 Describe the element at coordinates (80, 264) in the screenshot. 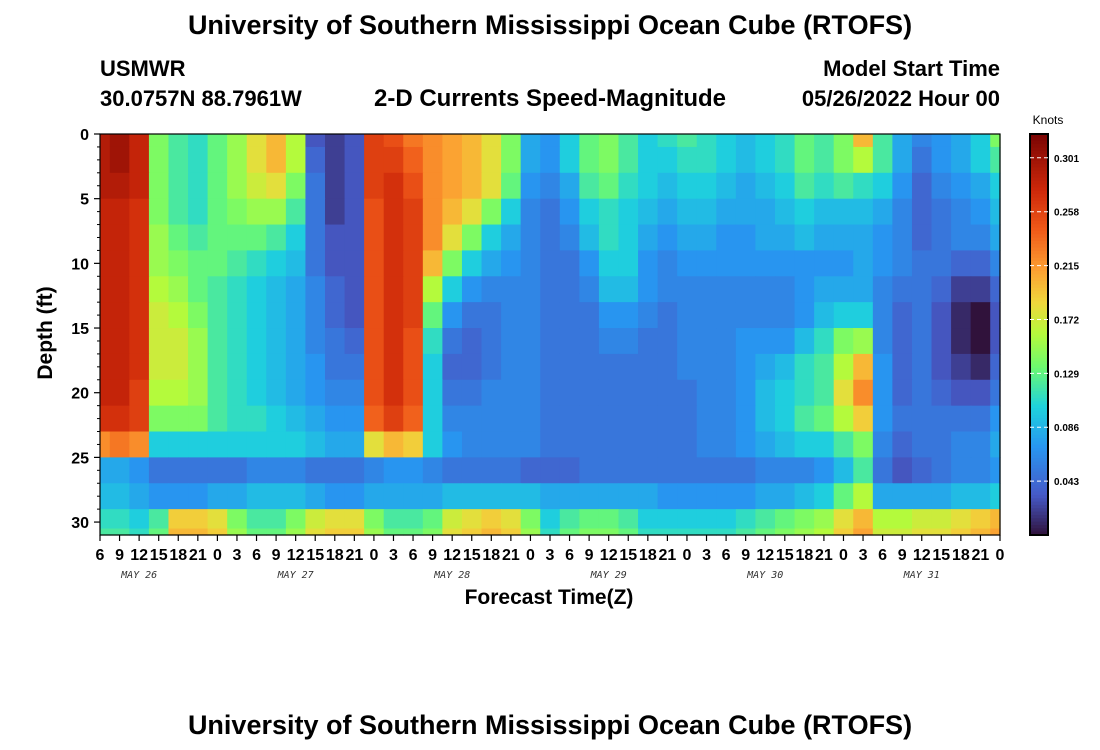

I see `y-tick-label: 10` at that location.